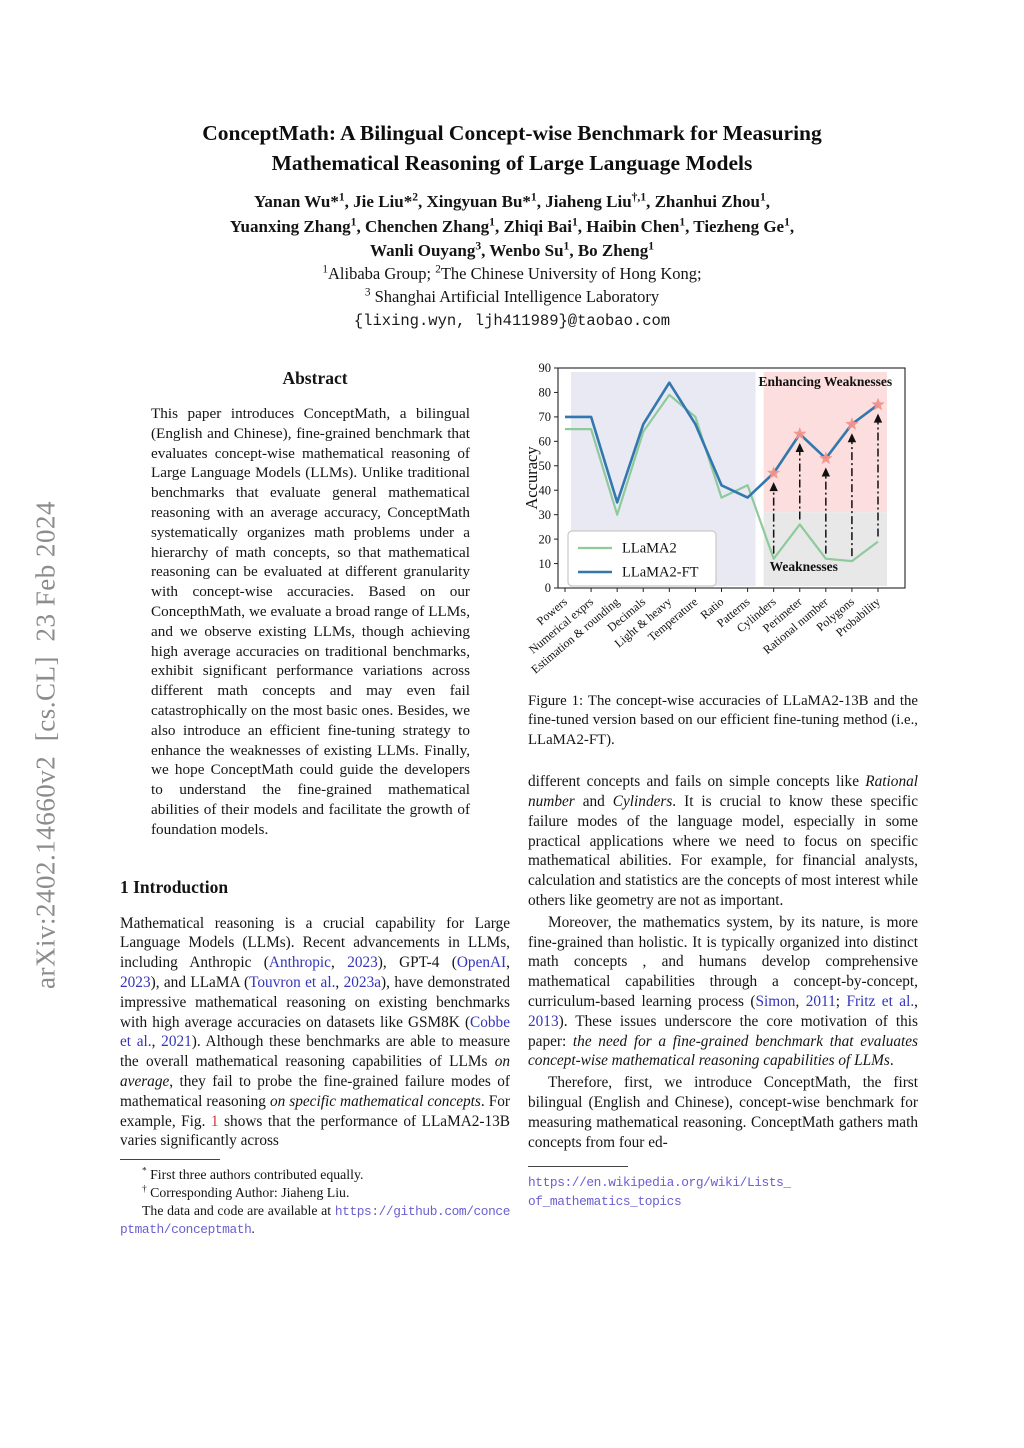  What do you see at coordinates (880, 1001) in the screenshot?
I see `citation-link: Fritz et al.` at bounding box center [880, 1001].